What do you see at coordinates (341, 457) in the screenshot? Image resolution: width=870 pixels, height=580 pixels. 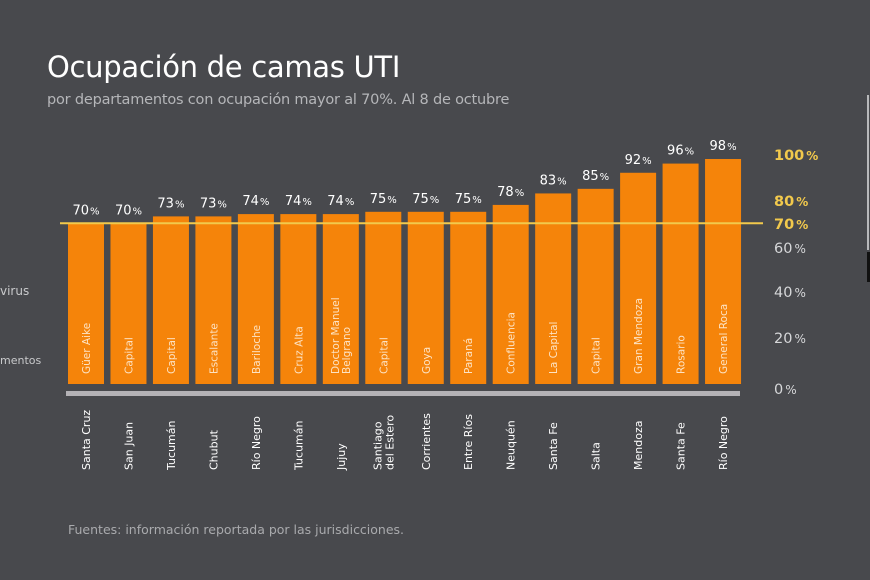 I see `x-tick-label-province: Jujuy` at bounding box center [341, 457].